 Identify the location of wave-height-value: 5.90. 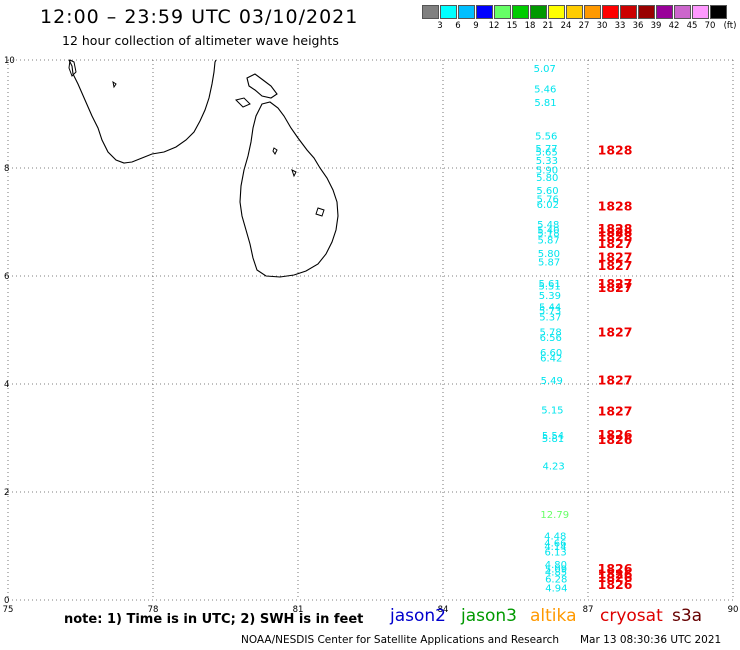
(547, 170).